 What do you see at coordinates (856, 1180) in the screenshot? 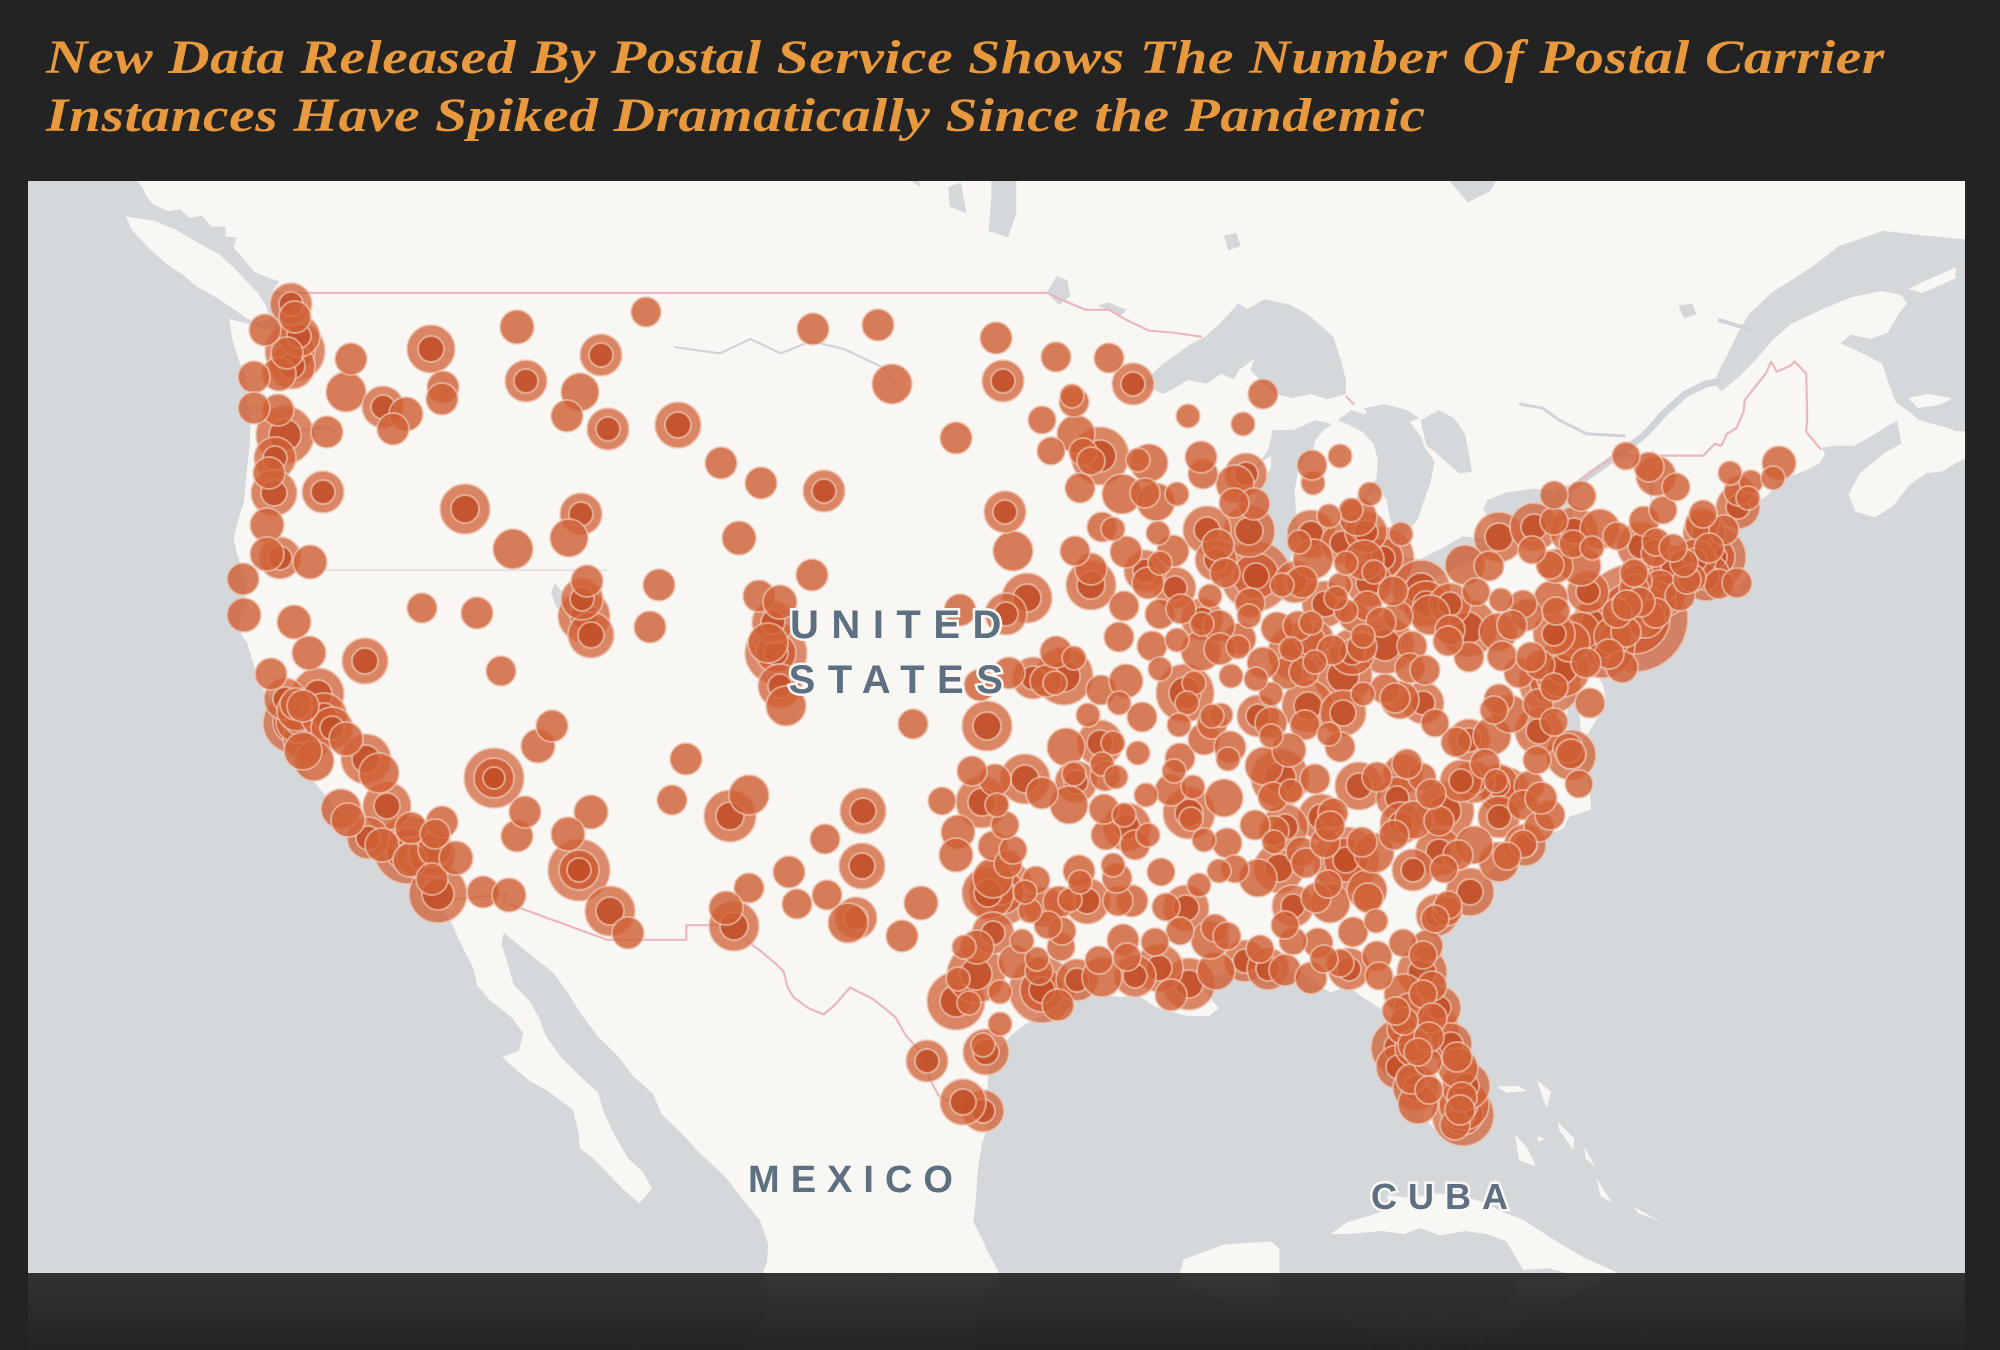
I see `svg-text: MEXICO` at bounding box center [856, 1180].